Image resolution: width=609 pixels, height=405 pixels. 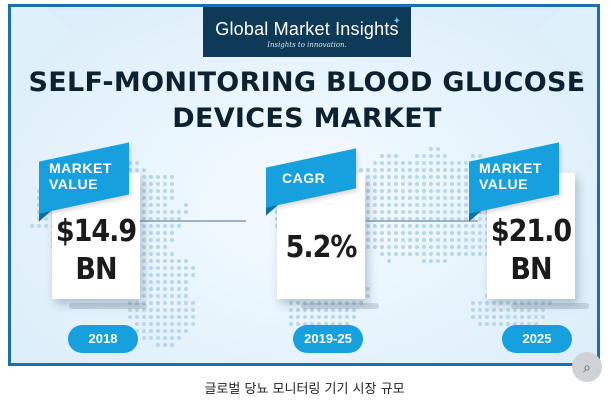 What do you see at coordinates (587, 367) in the screenshot?
I see `image-search-icon: ⌕` at bounding box center [587, 367].